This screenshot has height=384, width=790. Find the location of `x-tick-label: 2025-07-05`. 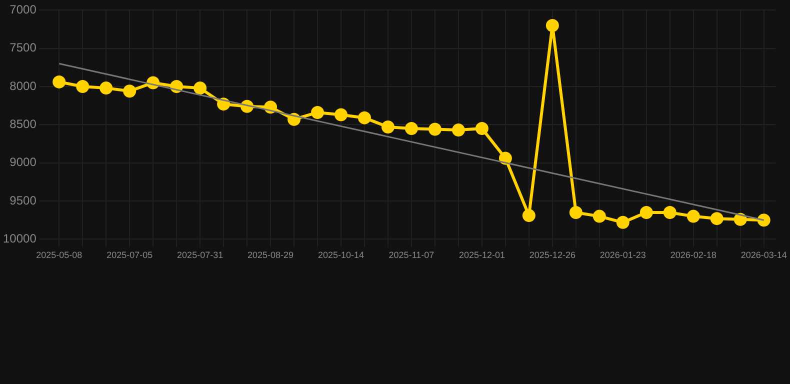

x-tick-label: 2025-07-05 is located at coordinates (129, 255).